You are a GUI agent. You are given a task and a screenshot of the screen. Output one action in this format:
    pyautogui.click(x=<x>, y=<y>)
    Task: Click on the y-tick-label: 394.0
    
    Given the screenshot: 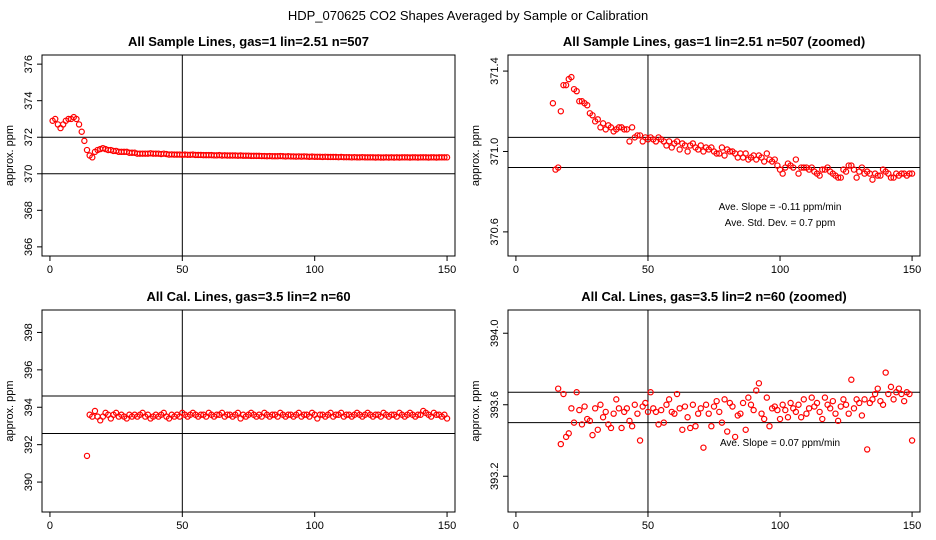 What is the action you would take?
    pyautogui.click(x=495, y=333)
    